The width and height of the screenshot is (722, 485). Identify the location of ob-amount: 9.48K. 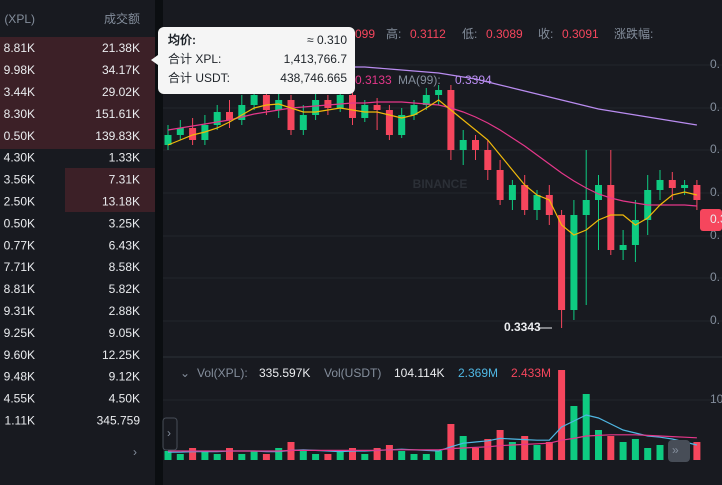
(19, 377).